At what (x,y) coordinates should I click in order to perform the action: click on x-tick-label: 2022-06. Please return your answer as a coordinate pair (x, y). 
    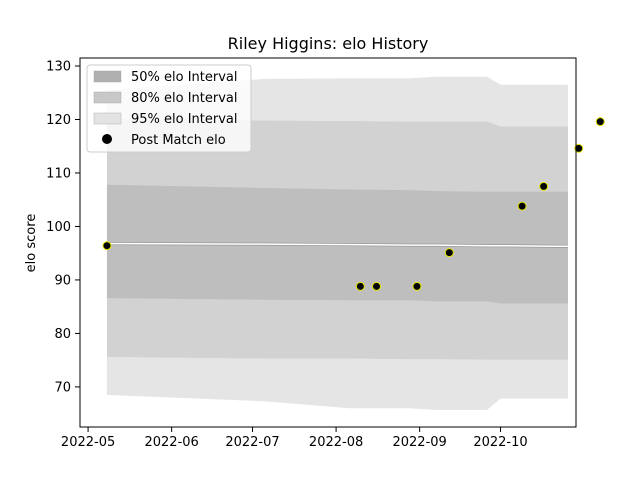
    Looking at the image, I should click on (171, 442).